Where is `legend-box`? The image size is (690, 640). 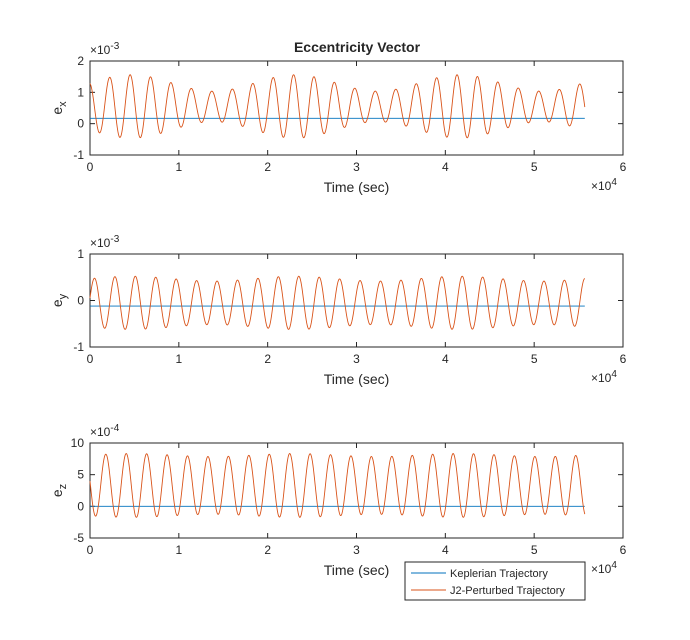 legend-box is located at coordinates (495, 581).